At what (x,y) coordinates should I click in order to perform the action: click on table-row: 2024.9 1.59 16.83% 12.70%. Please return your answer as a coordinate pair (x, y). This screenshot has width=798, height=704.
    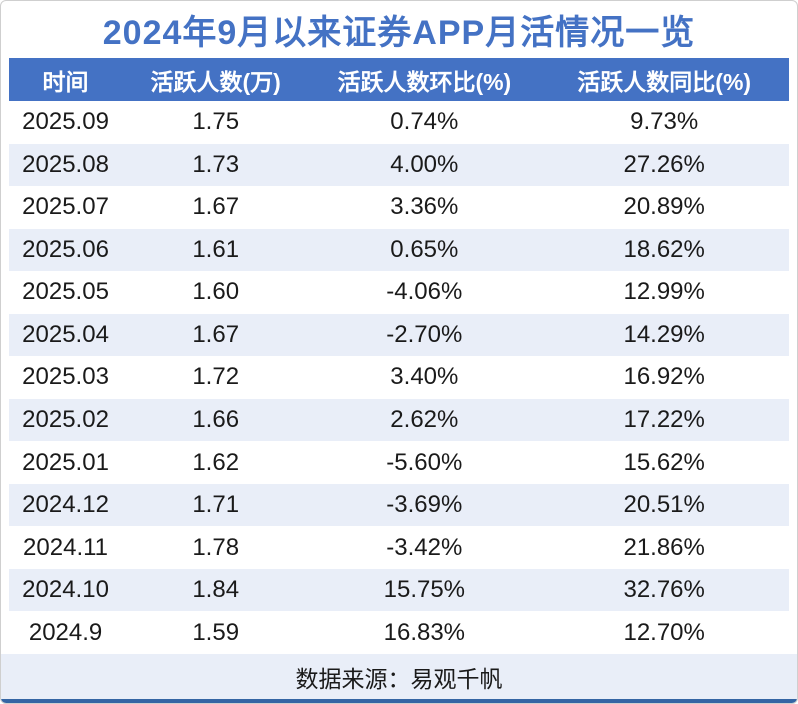
    Looking at the image, I should click on (399, 632).